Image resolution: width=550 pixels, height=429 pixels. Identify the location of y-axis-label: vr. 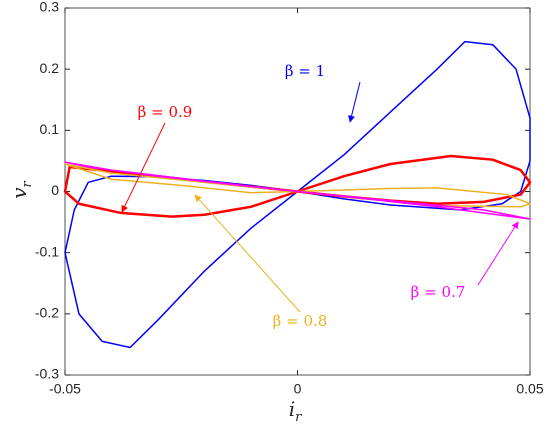
(21, 189).